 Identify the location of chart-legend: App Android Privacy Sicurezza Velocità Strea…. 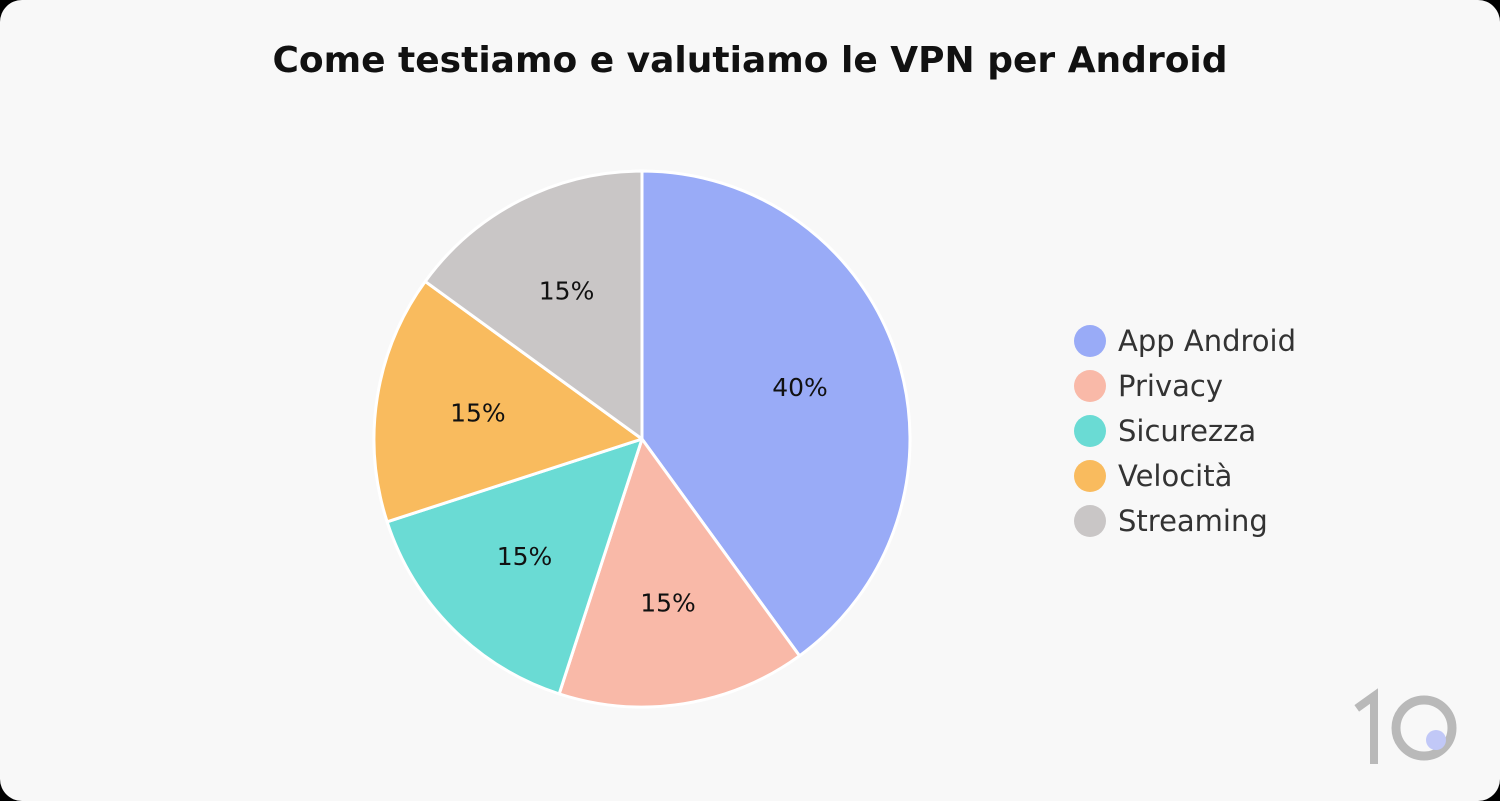
(1234, 430).